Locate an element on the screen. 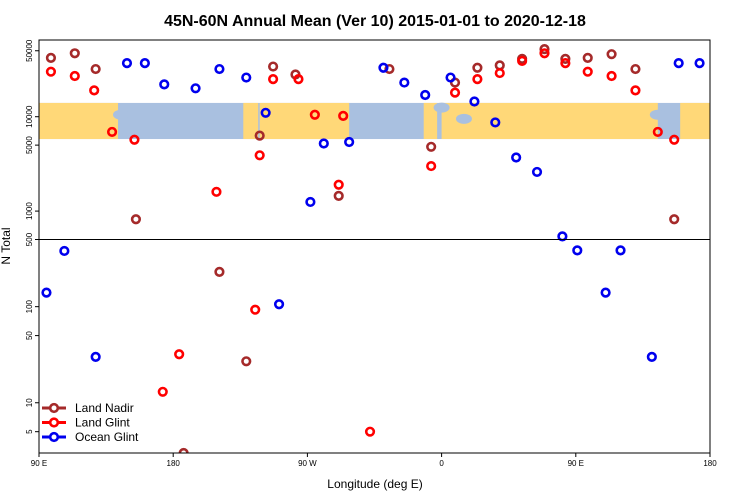 This screenshot has width=750, height=500. legend-item-ocean-glint: Ocean Glint is located at coordinates (90, 437).